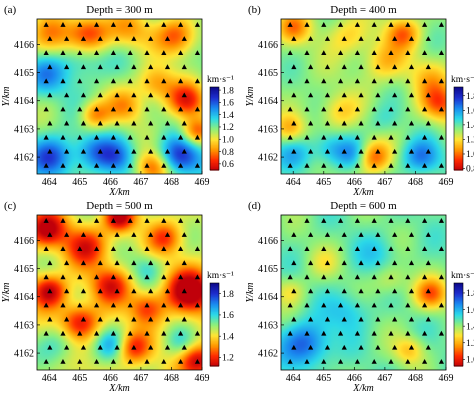  Describe the element at coordinates (6, 97) in the screenshot. I see `y-axis-label: Y/km` at that location.